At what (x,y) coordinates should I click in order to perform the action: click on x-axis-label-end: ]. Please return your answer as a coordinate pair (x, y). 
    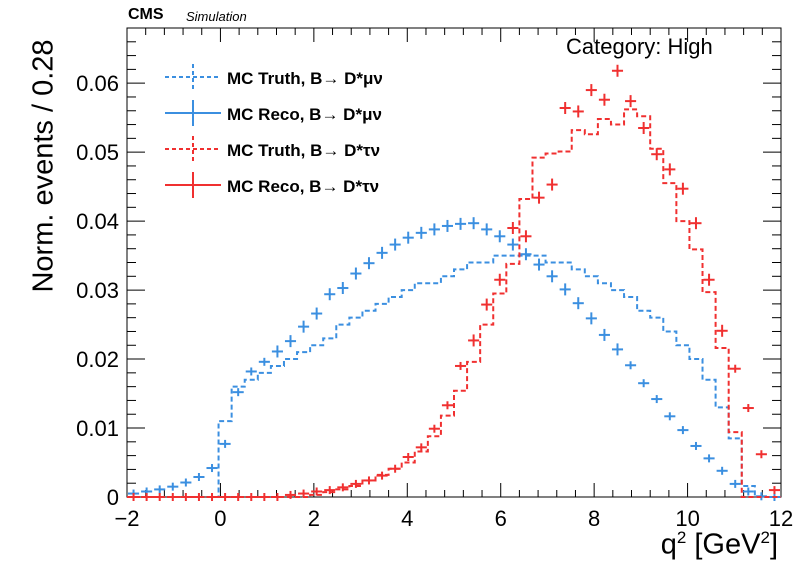
    Looking at the image, I should click on (773, 544).